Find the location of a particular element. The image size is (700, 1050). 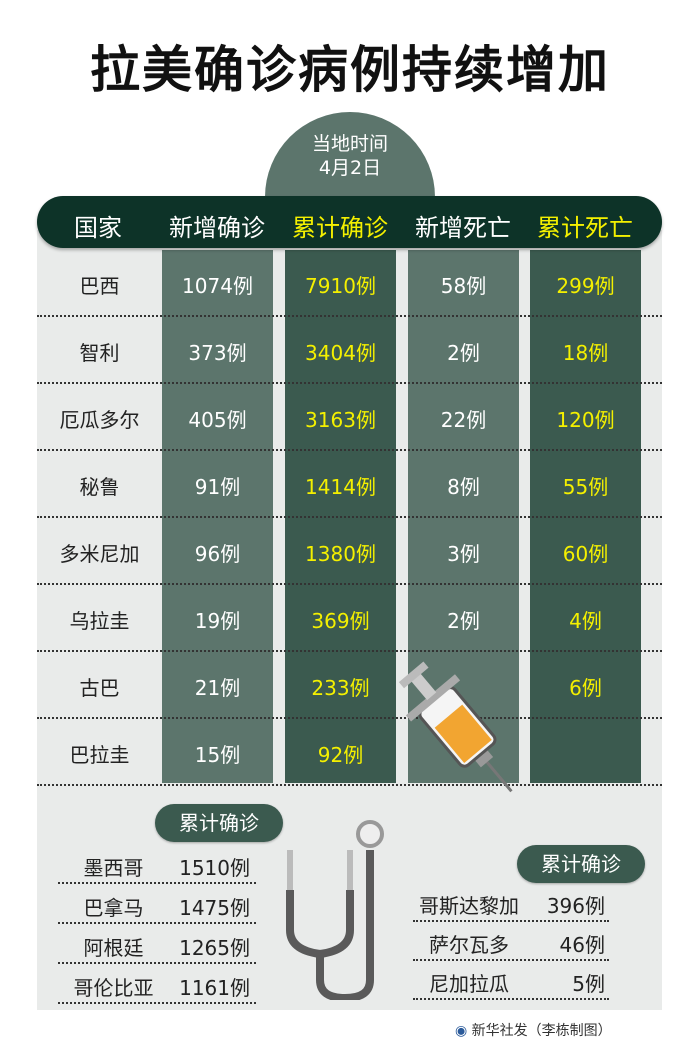

stethoscope-icon is located at coordinates (335, 910).